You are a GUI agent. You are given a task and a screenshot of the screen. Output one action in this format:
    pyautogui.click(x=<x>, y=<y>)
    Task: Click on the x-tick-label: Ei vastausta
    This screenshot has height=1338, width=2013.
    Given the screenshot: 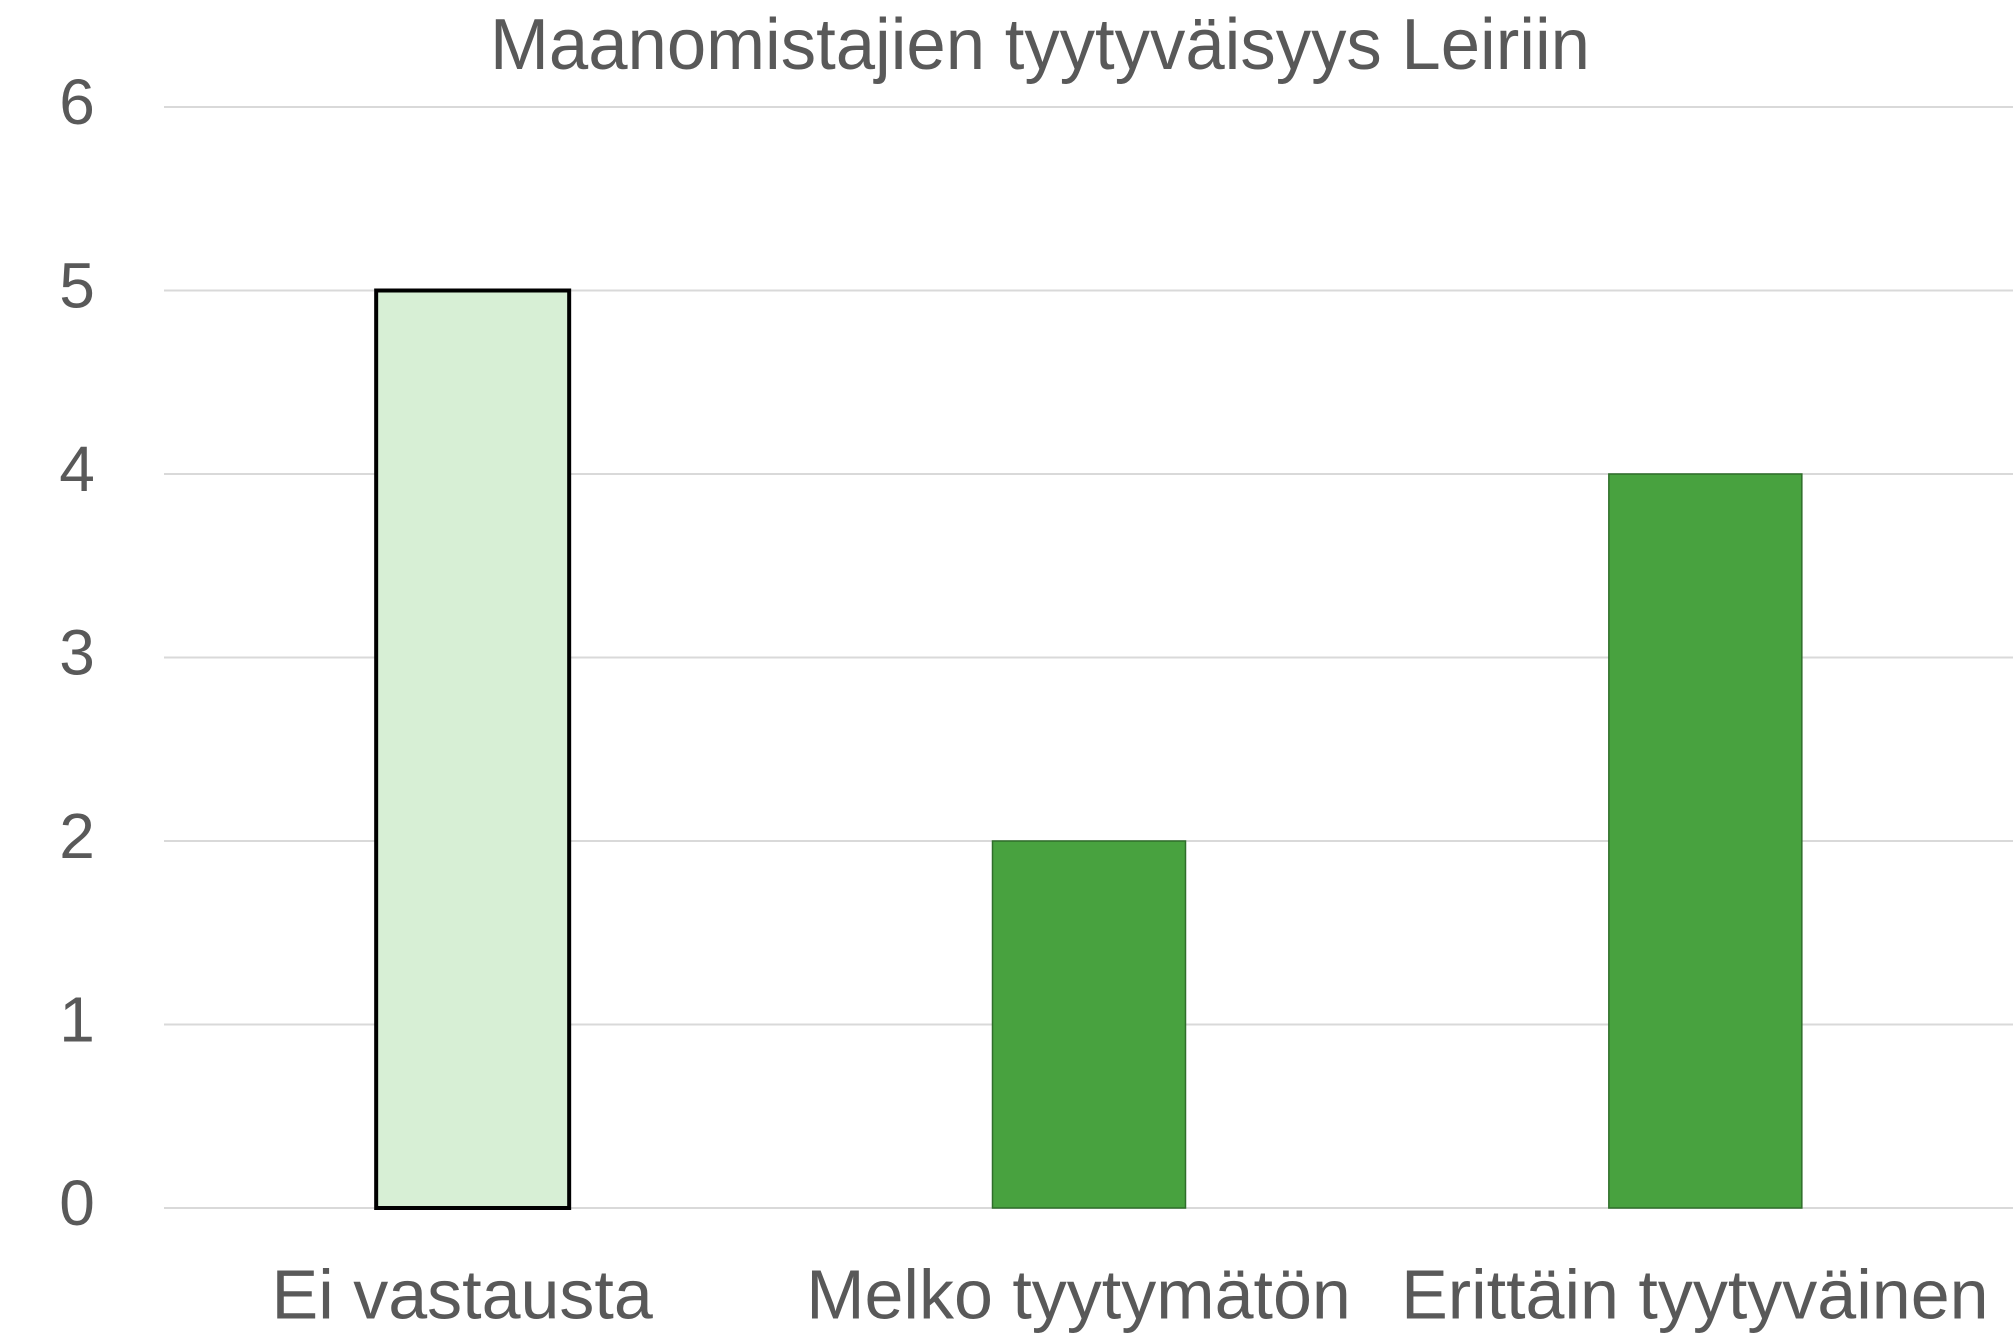 What is the action you would take?
    pyautogui.click(x=462, y=1294)
    